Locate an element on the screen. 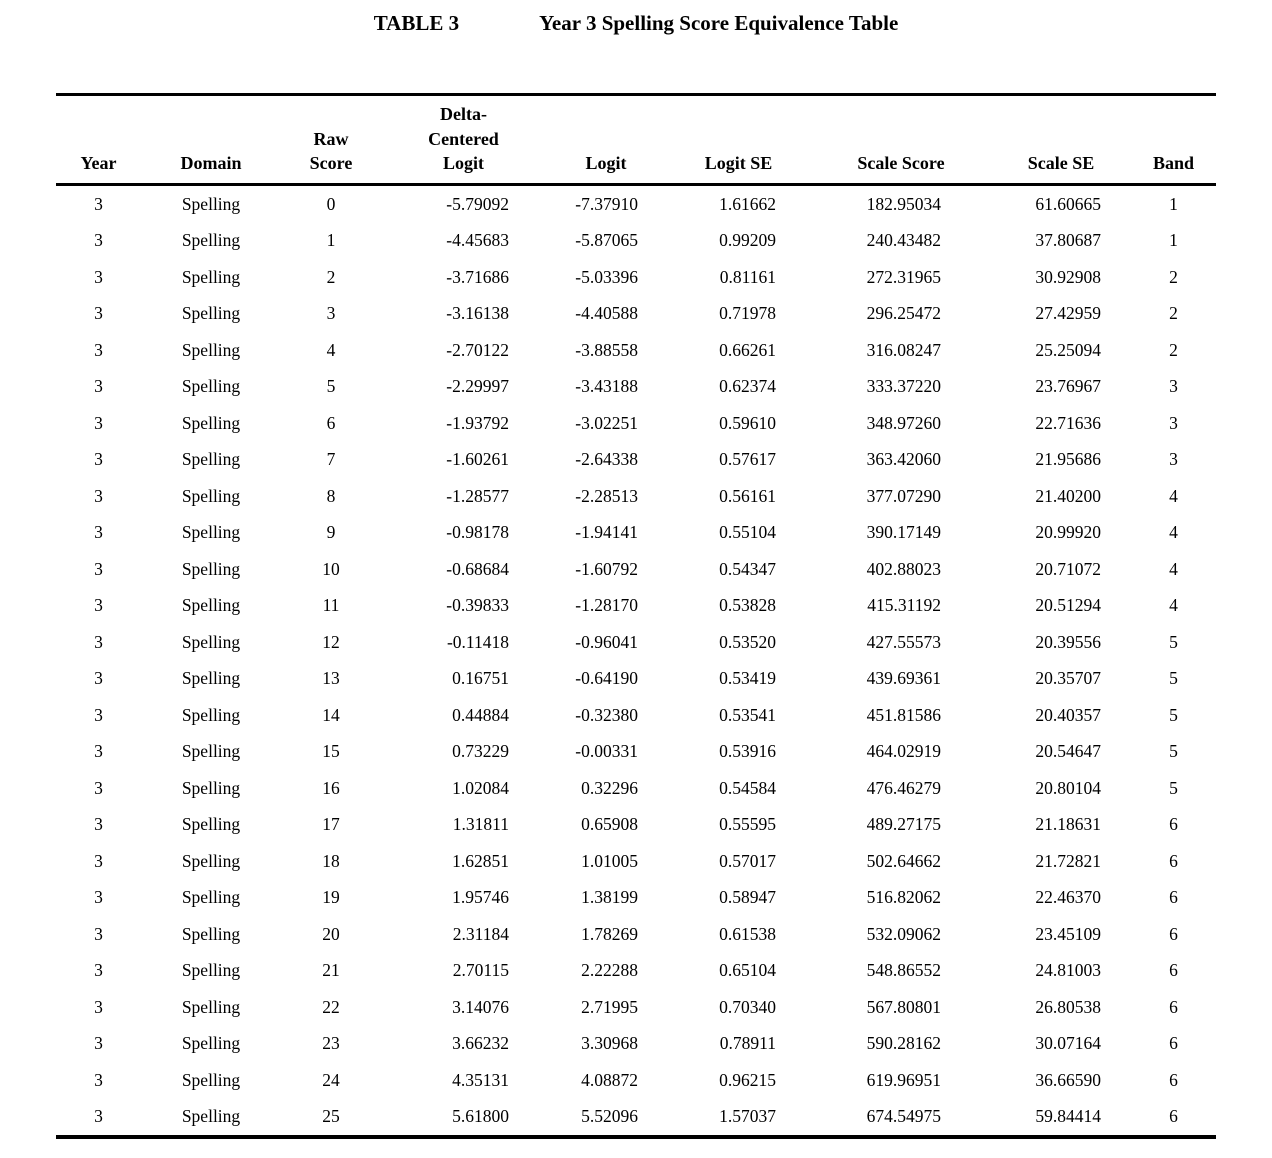  table-cell: 13 is located at coordinates (331, 678).